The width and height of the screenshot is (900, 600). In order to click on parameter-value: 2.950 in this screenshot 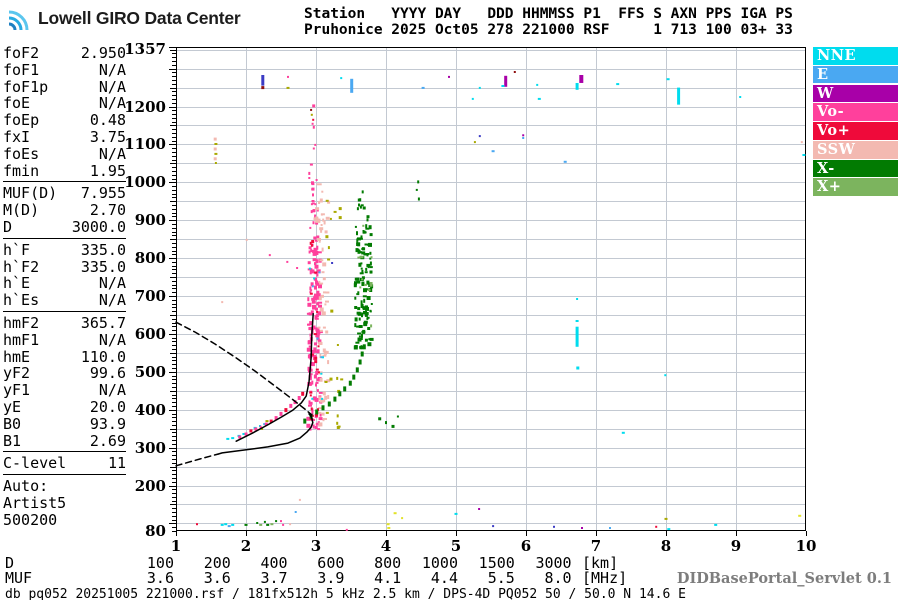, I will do `click(103, 53)`.